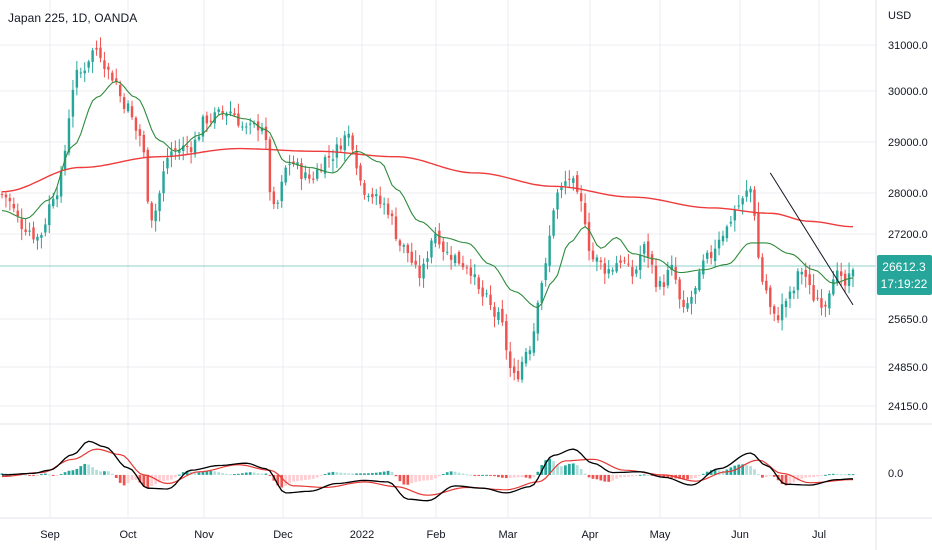 The width and height of the screenshot is (932, 550). Describe the element at coordinates (73, 18) in the screenshot. I see `symbol-title: Japan 225, 1D, OANDA` at that location.